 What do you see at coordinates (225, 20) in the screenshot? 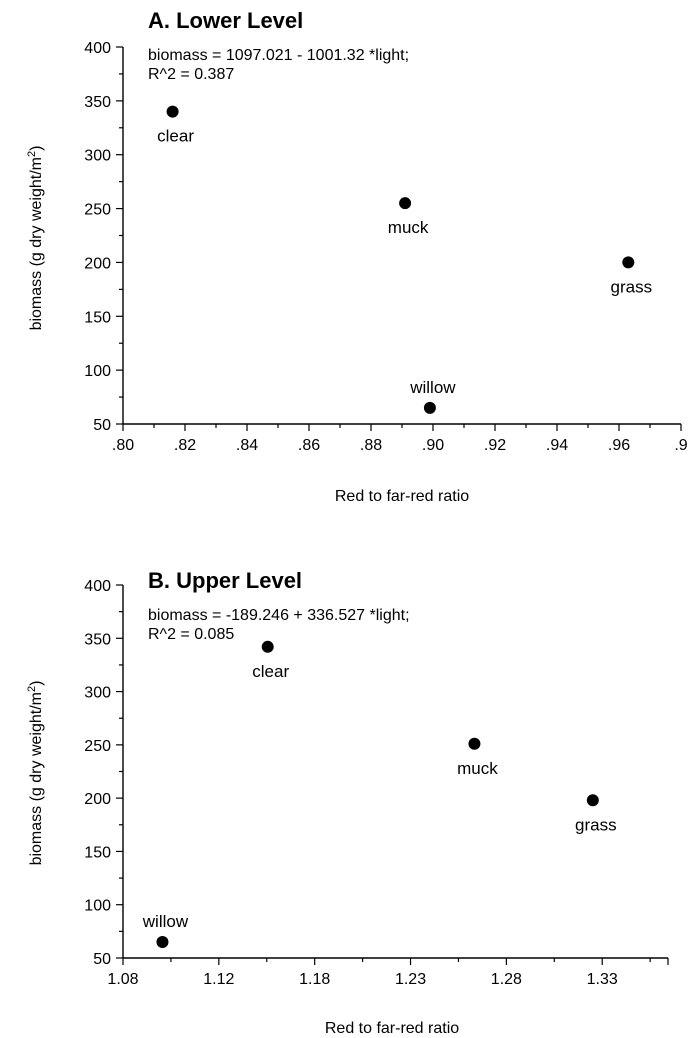
I see `chart-title: A. Lower Level` at bounding box center [225, 20].